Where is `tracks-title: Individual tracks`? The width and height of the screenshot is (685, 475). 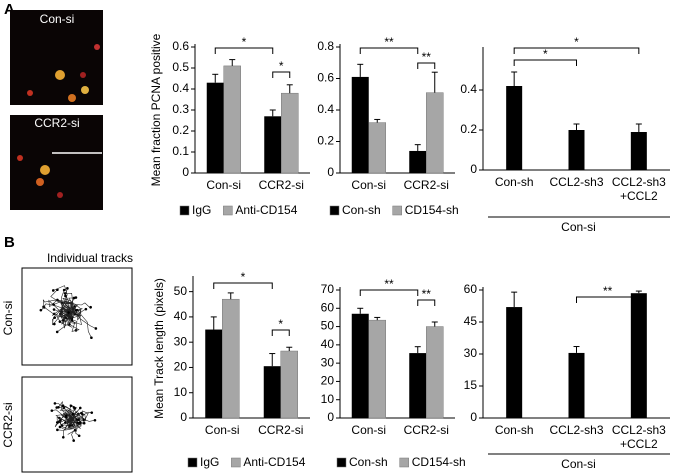 tracks-title: Individual tracks is located at coordinates (90, 258).